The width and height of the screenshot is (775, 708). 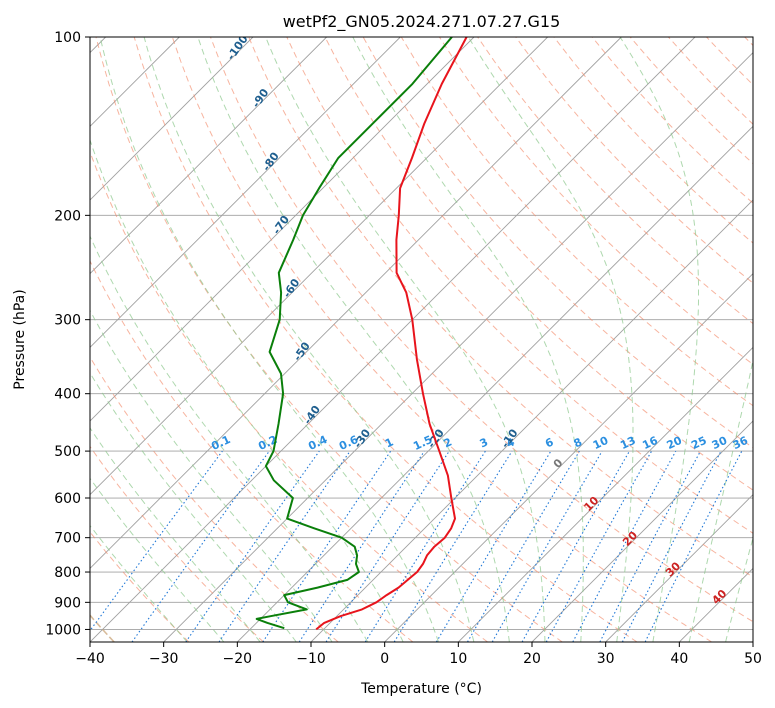 I want to click on mixing-ratio-label: 6, so click(x=549, y=442).